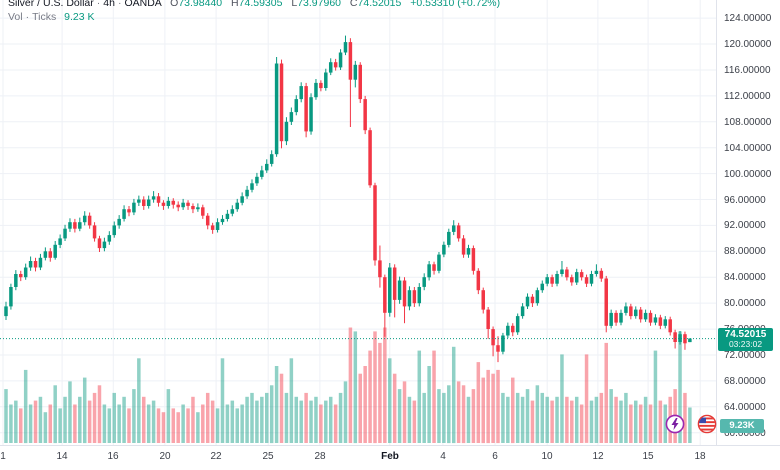  What do you see at coordinates (745, 200) in the screenshot?
I see `price-tick-label: 96.00000` at bounding box center [745, 200].